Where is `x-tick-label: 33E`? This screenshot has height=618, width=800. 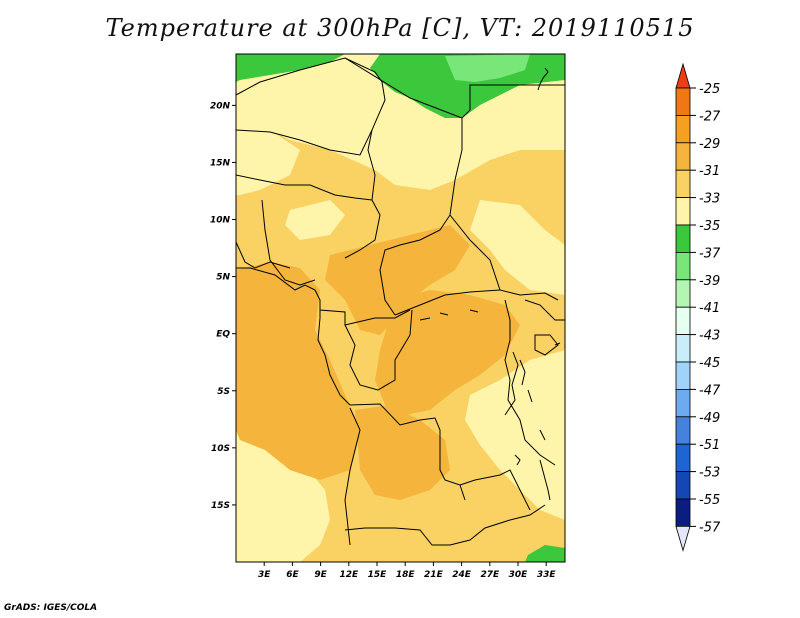 x-tick-label: 33E is located at coordinates (547, 575).